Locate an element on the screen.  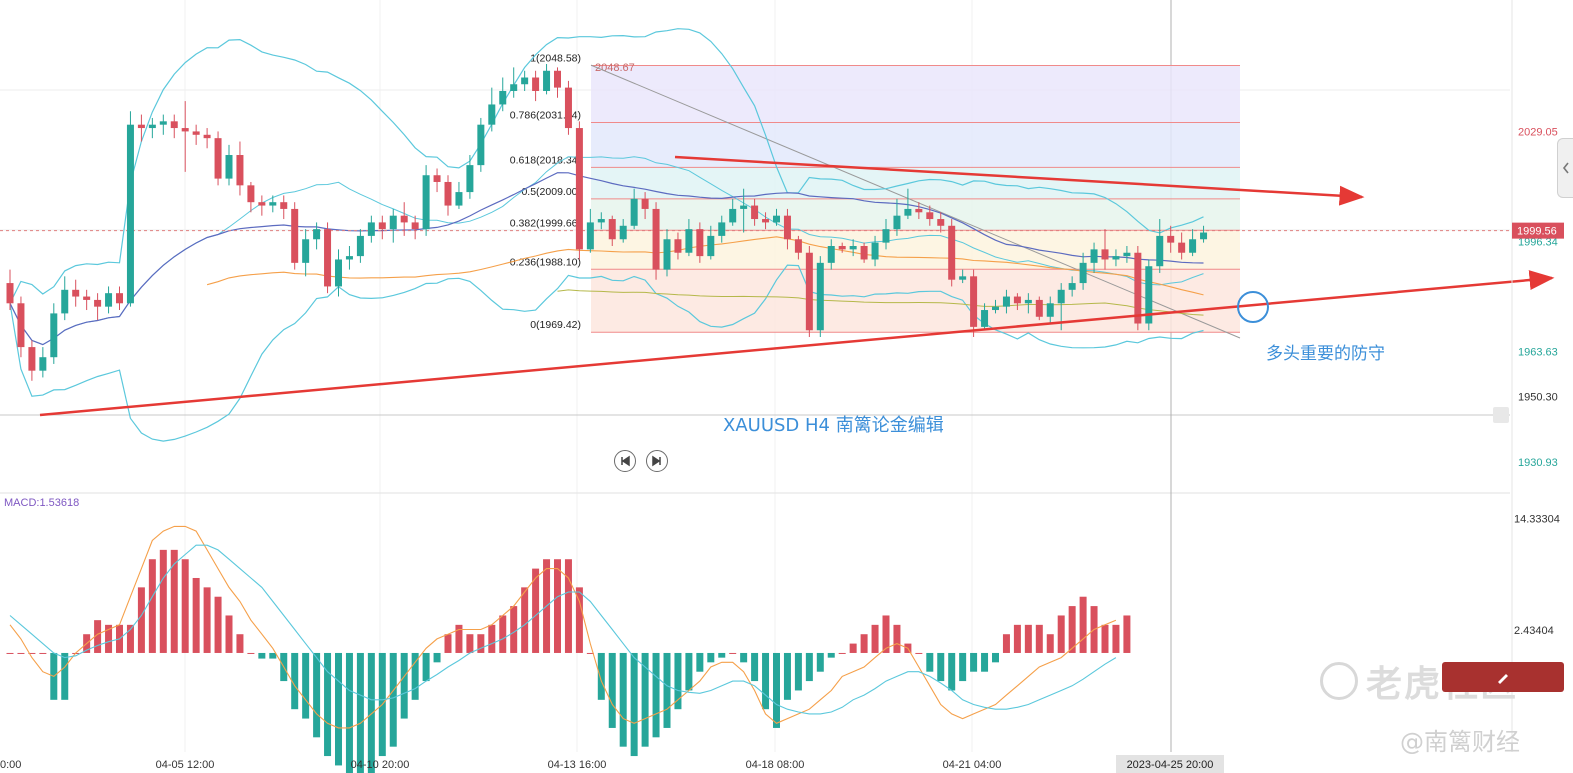
chart-title: XAUUSD H4 南篱论金编辑 is located at coordinates (833, 425).